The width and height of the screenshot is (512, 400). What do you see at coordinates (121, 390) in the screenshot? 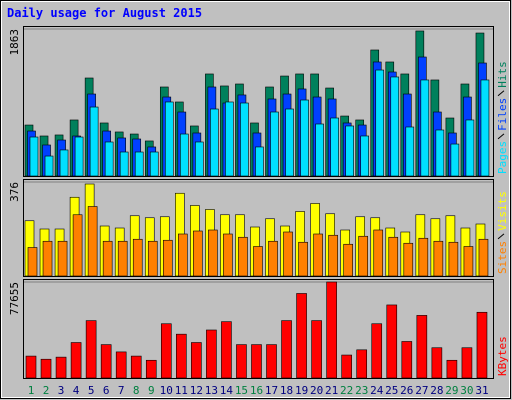
I see `x-tick-label: 7` at bounding box center [121, 390].